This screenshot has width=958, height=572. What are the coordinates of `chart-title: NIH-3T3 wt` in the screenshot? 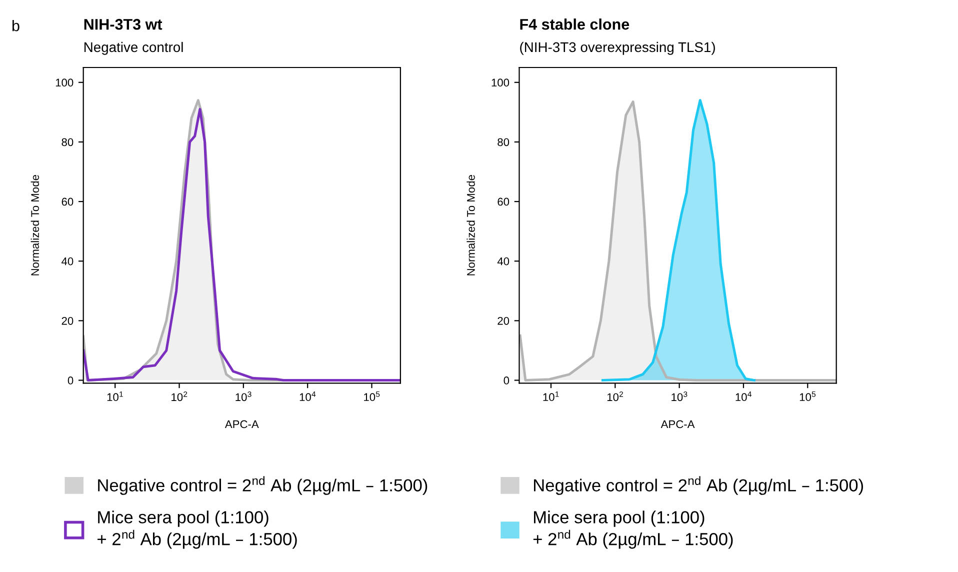 It's located at (123, 24).